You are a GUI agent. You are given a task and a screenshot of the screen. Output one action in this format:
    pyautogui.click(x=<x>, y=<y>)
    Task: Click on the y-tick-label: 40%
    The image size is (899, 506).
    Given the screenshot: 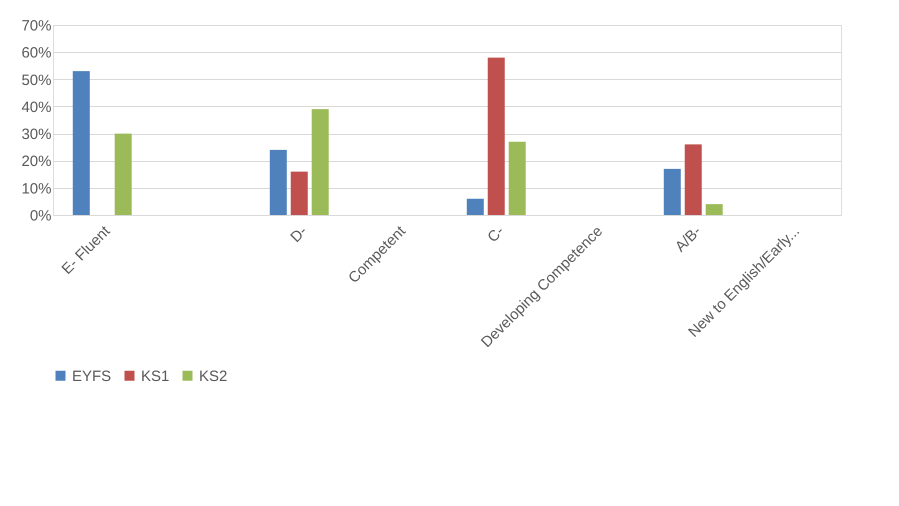 What is the action you would take?
    pyautogui.click(x=36, y=107)
    